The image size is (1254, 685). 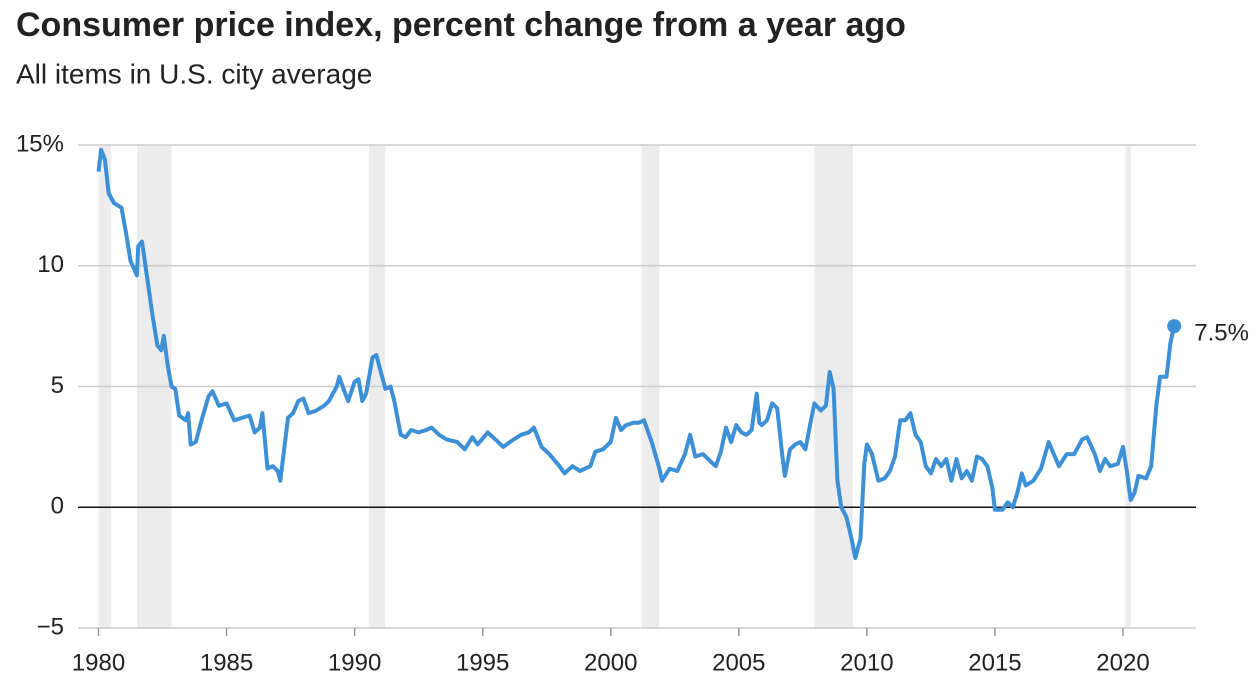 I want to click on x-tick-label: 2000, so click(x=610, y=662).